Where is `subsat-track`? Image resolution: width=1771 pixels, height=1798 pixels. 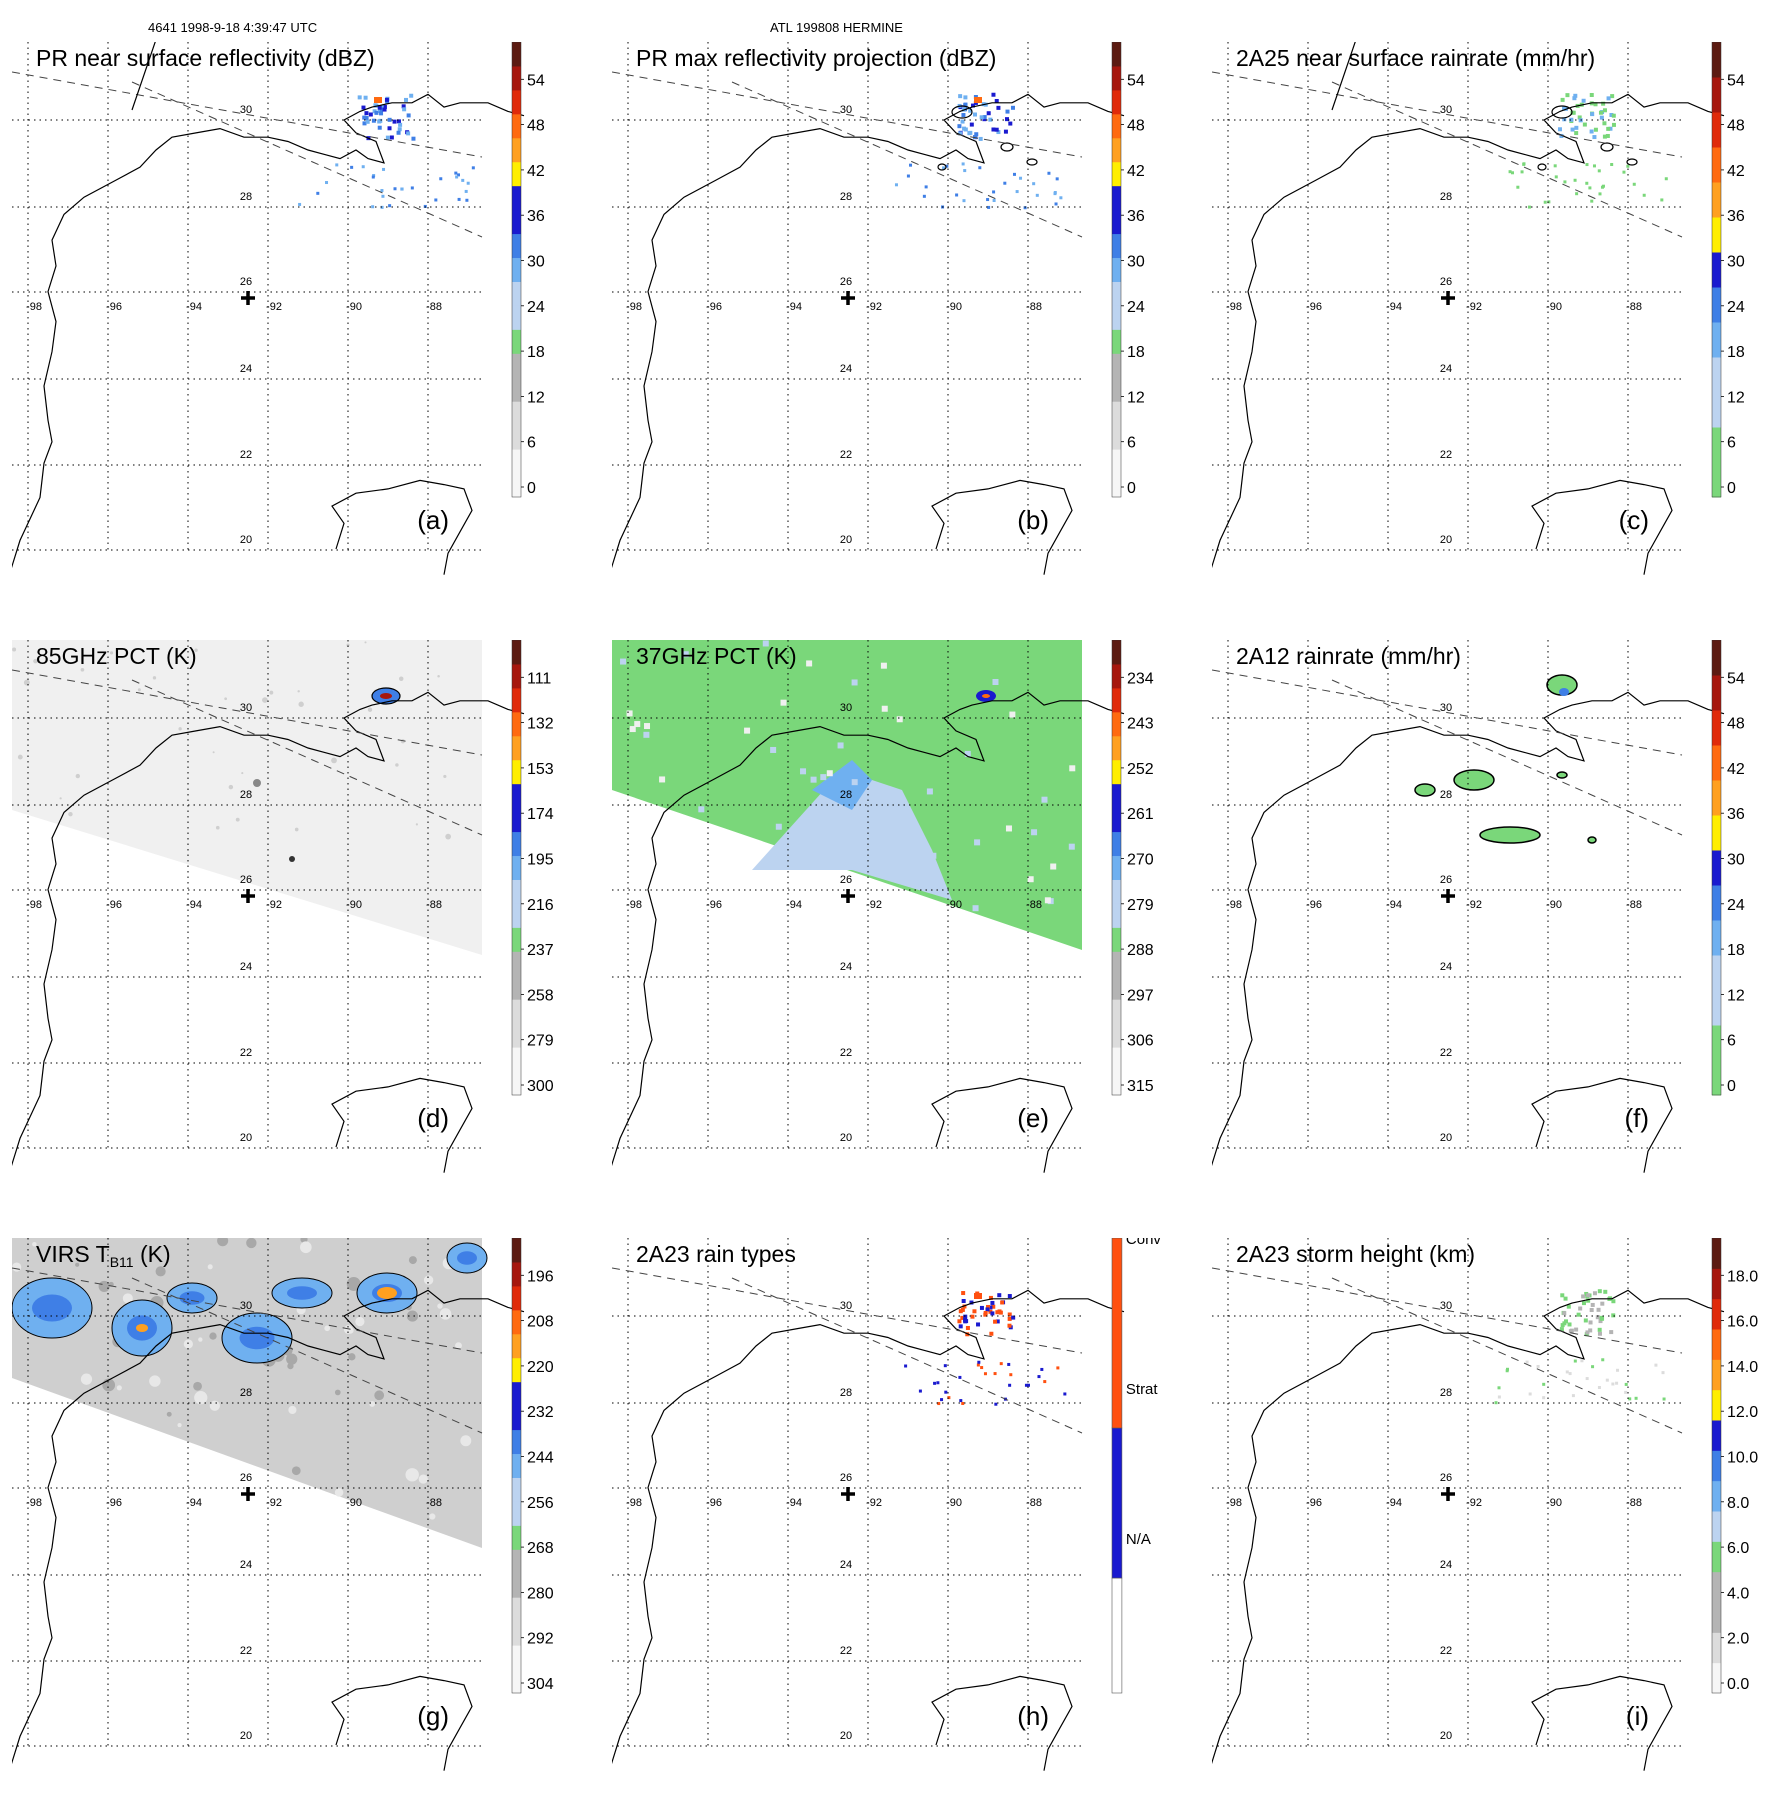 subsat-track is located at coordinates (143, 76).